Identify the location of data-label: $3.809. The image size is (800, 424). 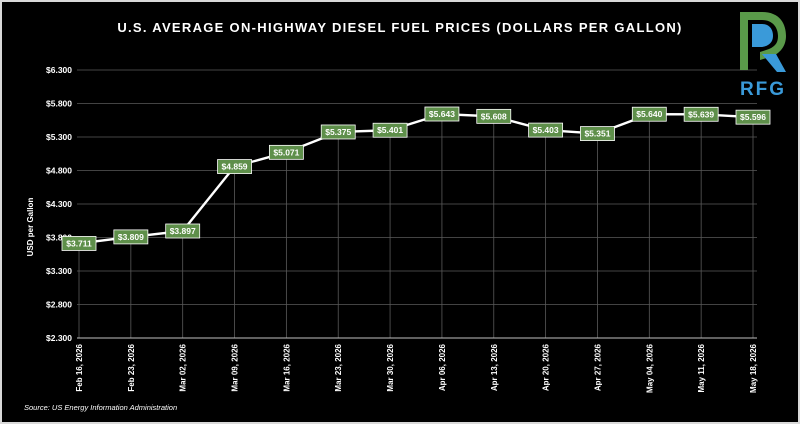
(131, 237).